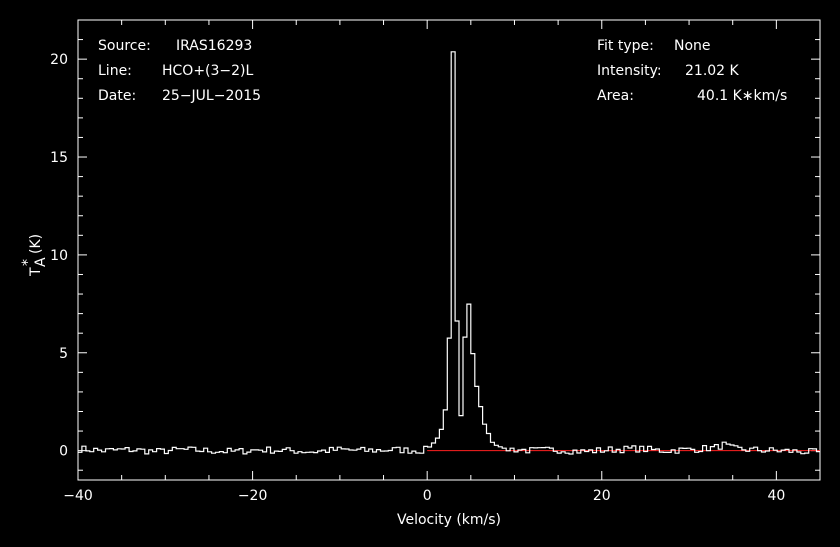  What do you see at coordinates (34, 255) in the screenshot?
I see `y-axis-label: T A * (K)` at bounding box center [34, 255].